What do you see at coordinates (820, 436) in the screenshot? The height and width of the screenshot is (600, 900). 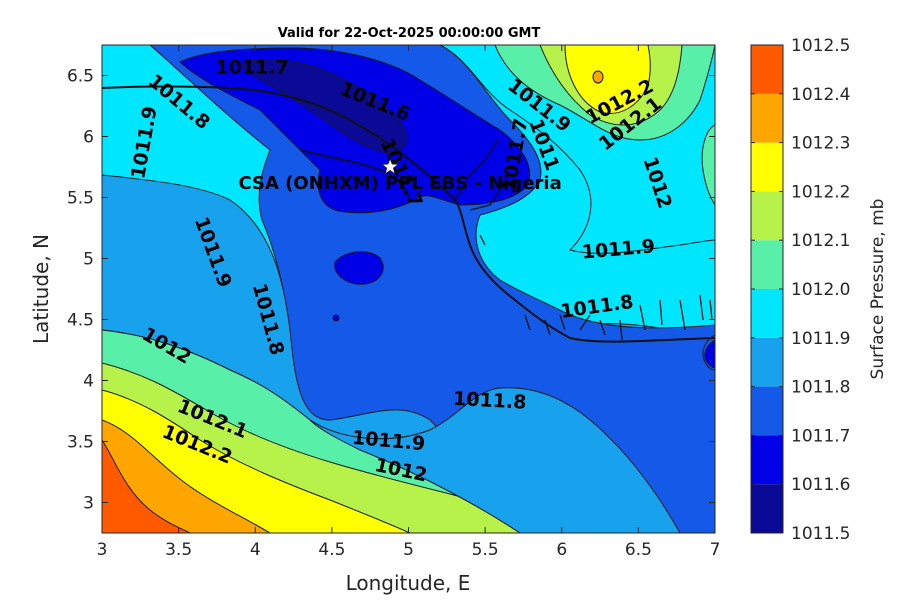 I see `colorbar-tick-label: 1011.7` at bounding box center [820, 436].